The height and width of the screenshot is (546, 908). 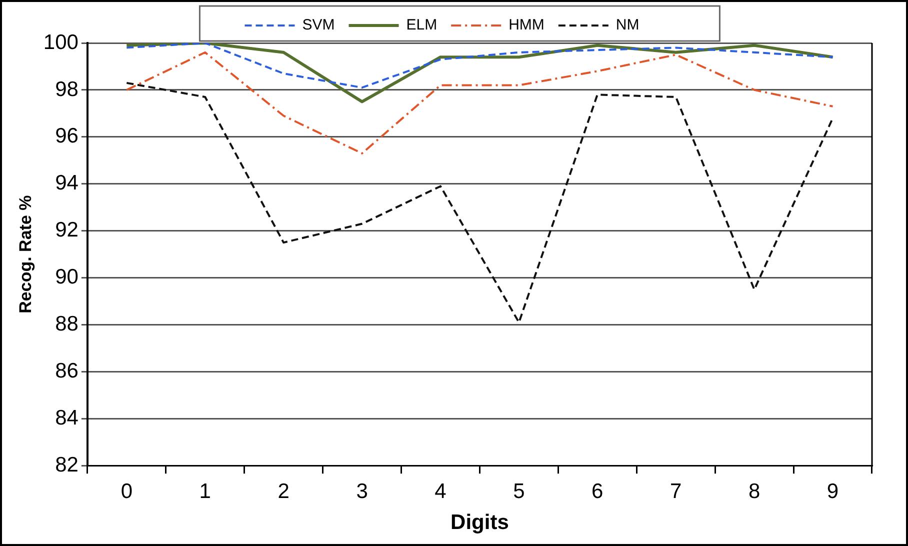 What do you see at coordinates (519, 491) in the screenshot?
I see `x-tick-label: 5` at bounding box center [519, 491].